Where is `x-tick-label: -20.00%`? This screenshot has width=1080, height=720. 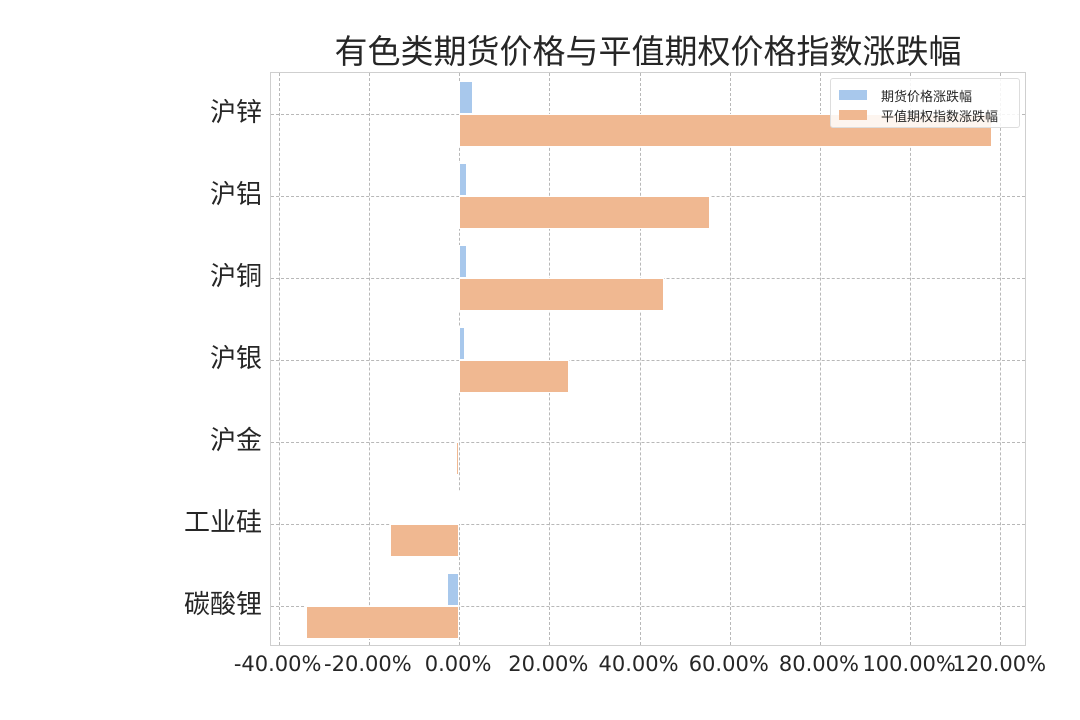
x-tick-label: -20.00% is located at coordinates (368, 664).